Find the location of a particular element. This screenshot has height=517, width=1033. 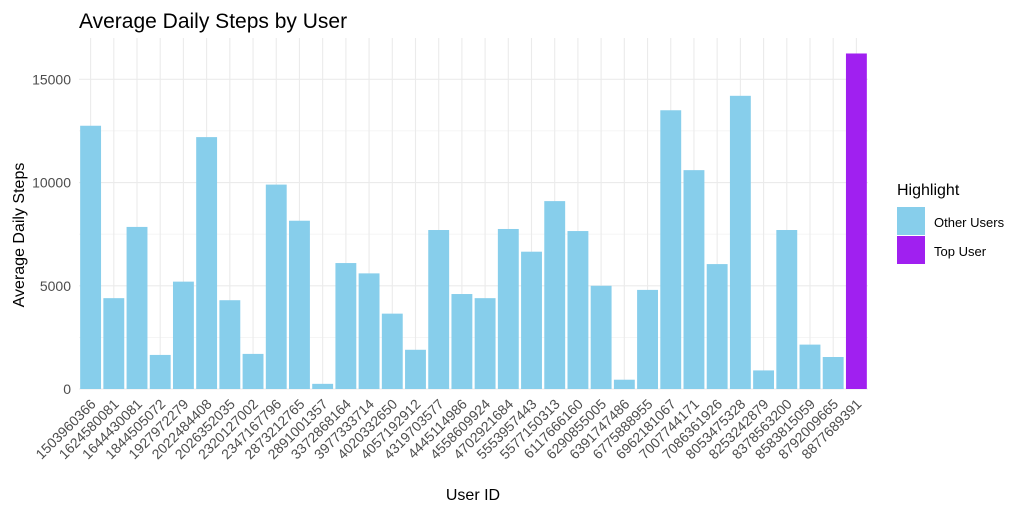

legend: Highlight Other Users Top User is located at coordinates (951, 223).